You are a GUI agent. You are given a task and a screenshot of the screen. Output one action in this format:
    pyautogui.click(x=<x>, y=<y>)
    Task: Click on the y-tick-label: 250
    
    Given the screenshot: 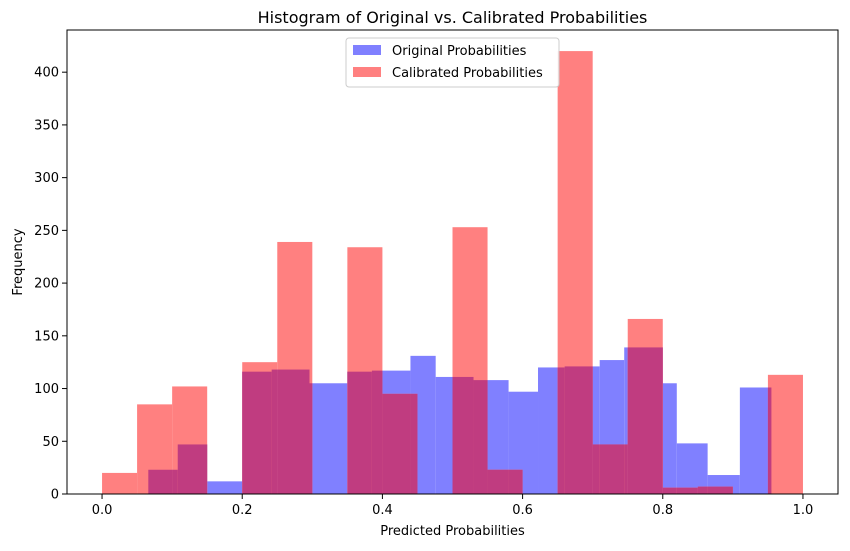 What is the action you would take?
    pyautogui.click(x=46, y=231)
    